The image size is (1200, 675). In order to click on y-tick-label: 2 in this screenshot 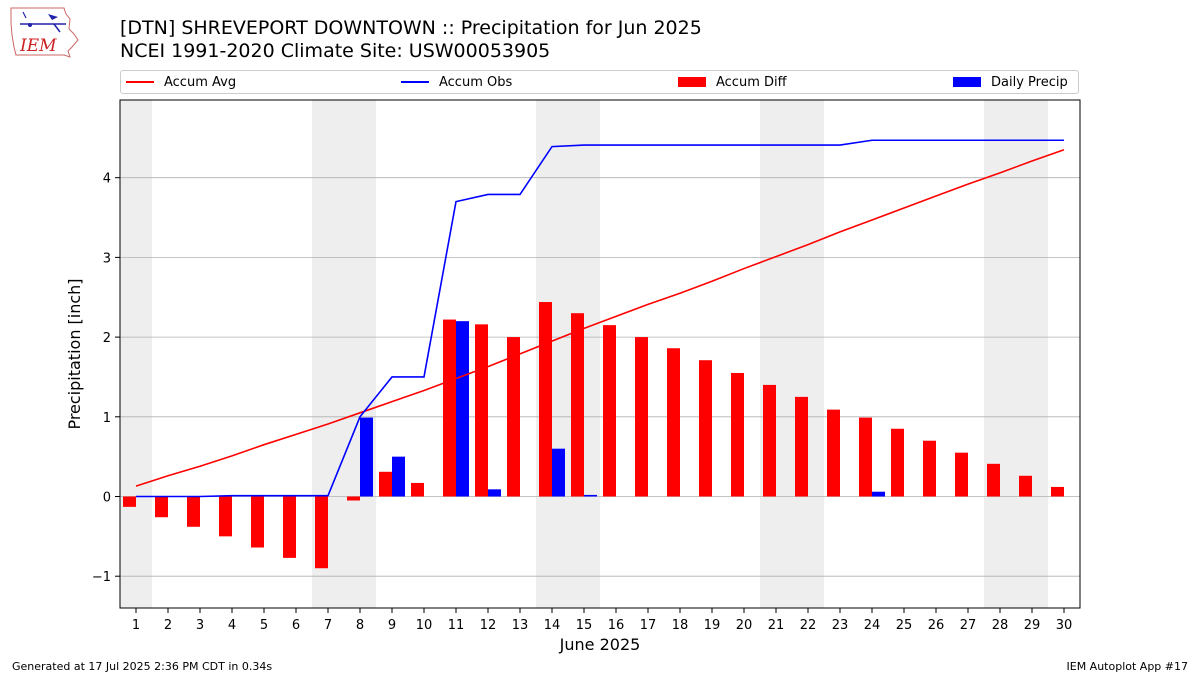, I will do `click(107, 338)`.